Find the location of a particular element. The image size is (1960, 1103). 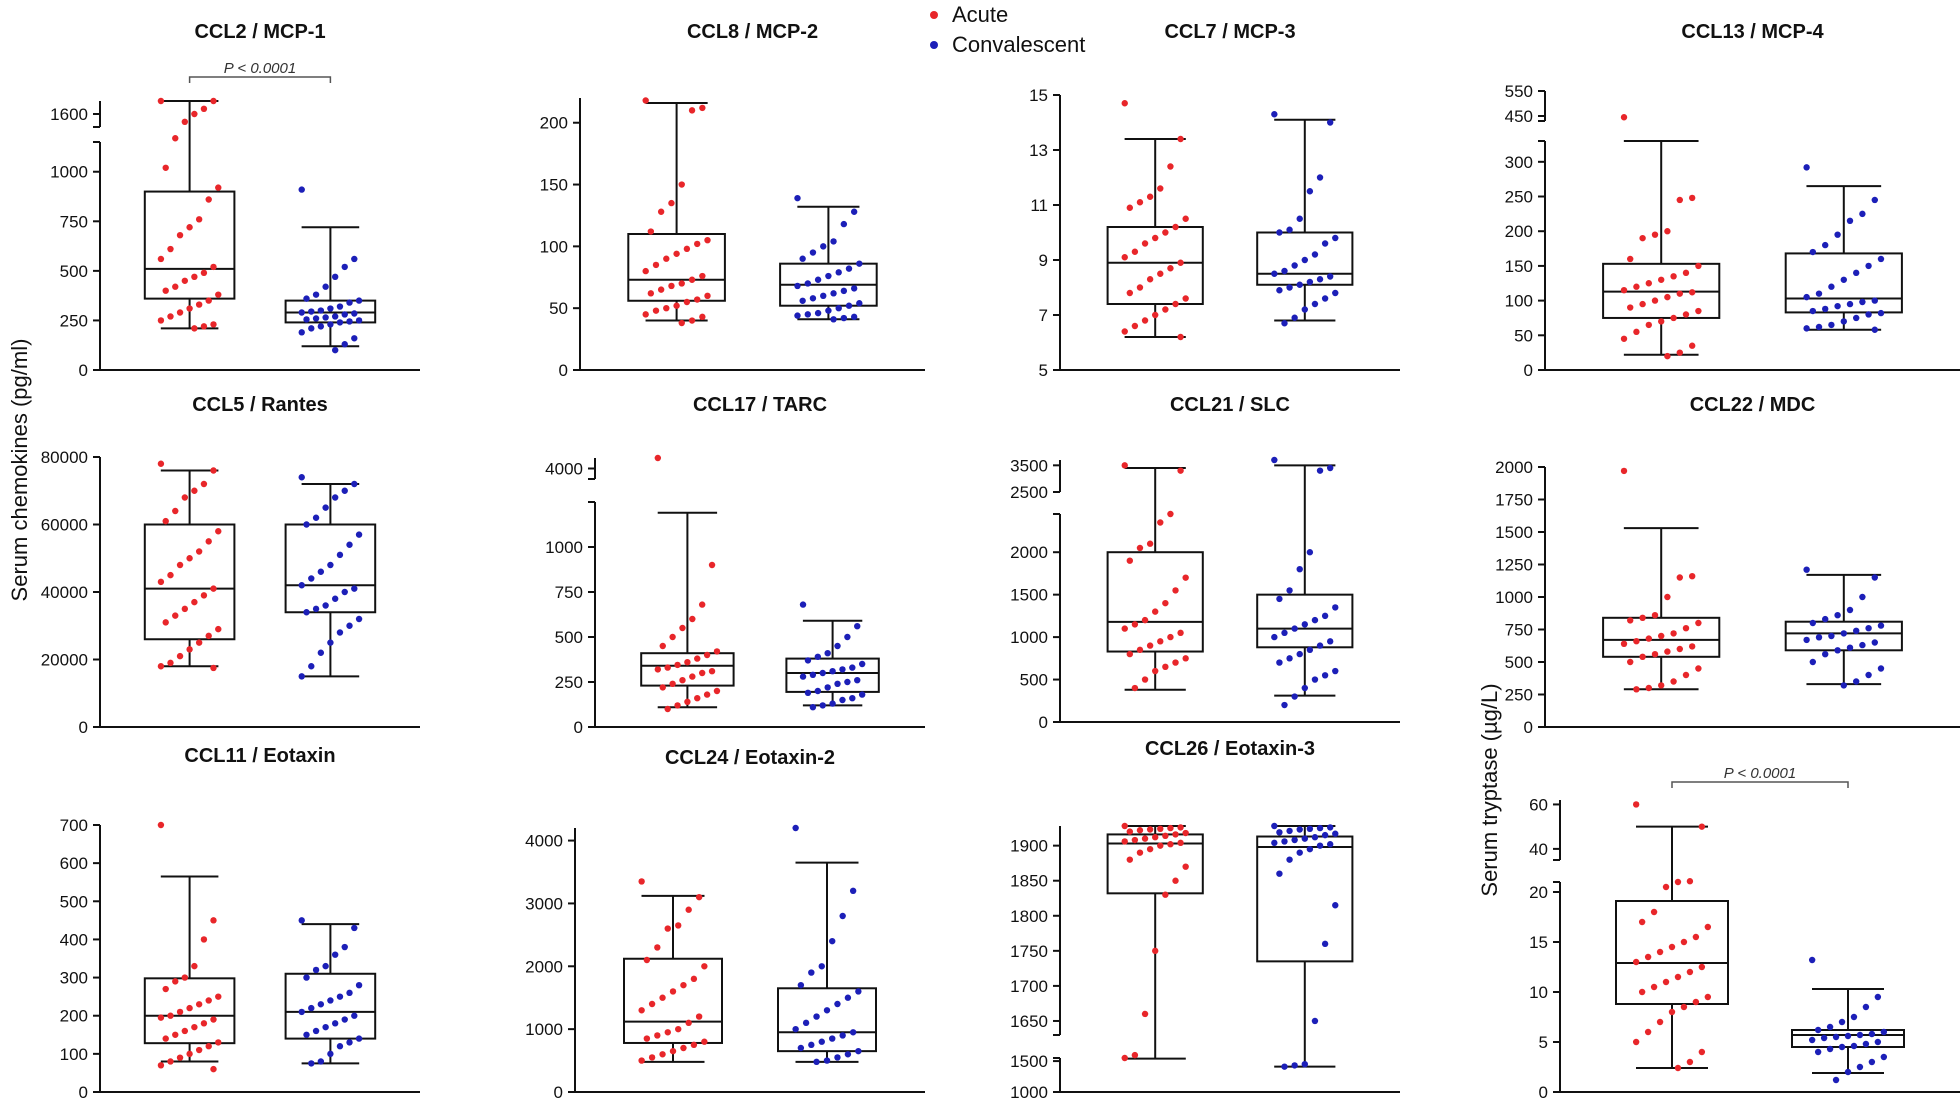

chart-title: CCL17 / TARC is located at coordinates (760, 405).